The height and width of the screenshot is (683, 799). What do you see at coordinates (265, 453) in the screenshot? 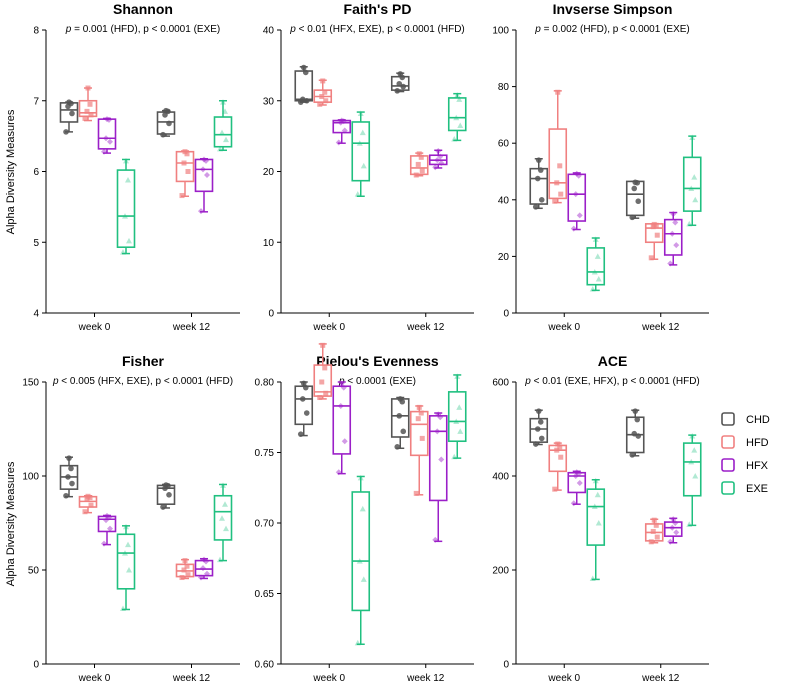
I see `y-tick-label: 0.75` at bounding box center [265, 453].